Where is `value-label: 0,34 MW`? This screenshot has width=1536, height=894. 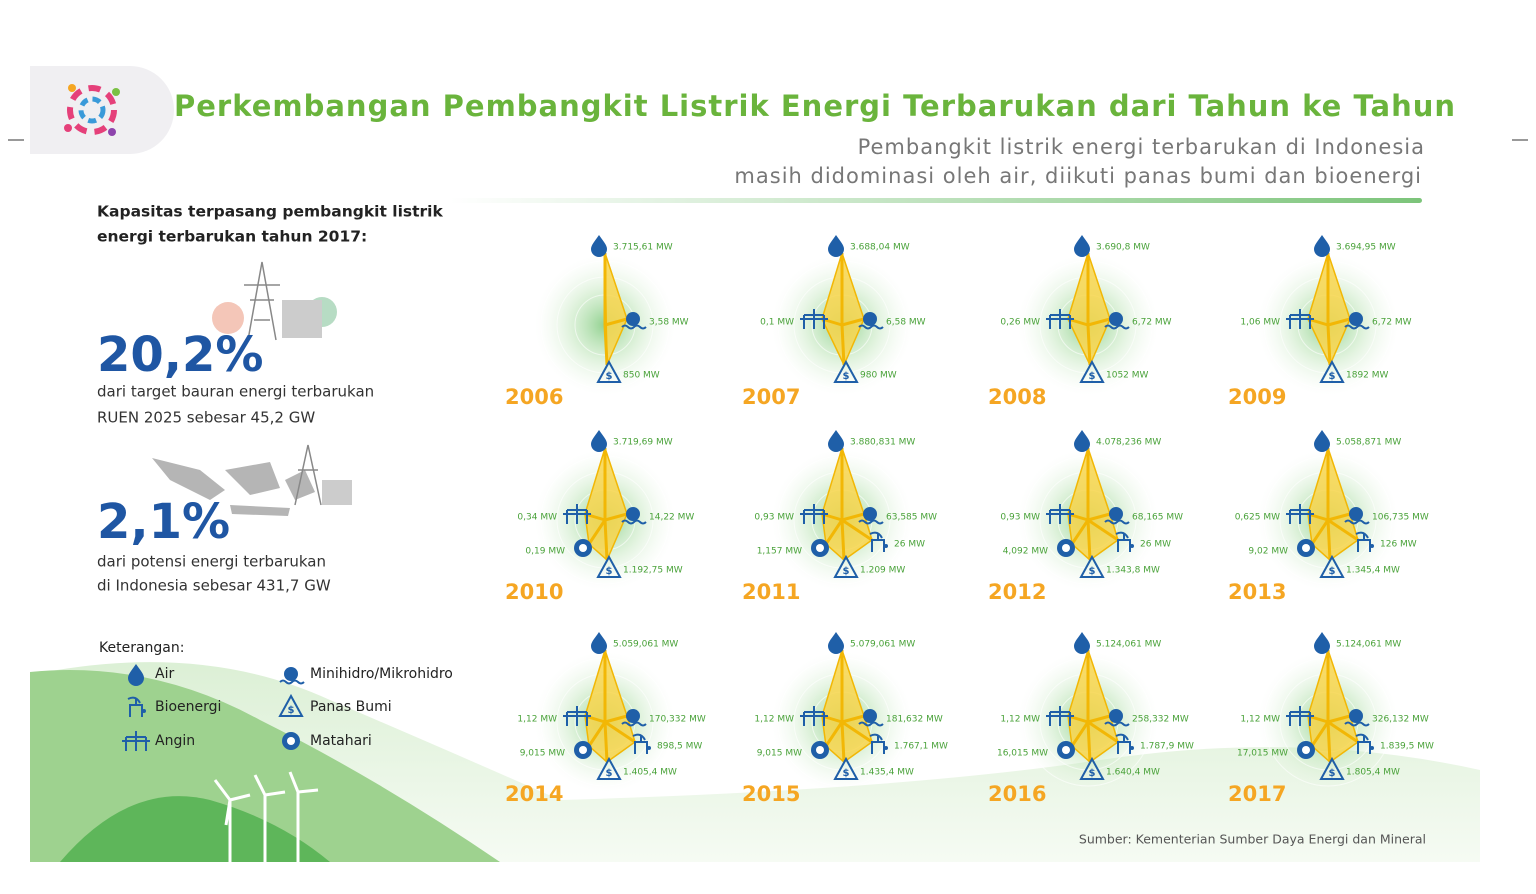
value-label: 0,34 MW is located at coordinates (537, 518).